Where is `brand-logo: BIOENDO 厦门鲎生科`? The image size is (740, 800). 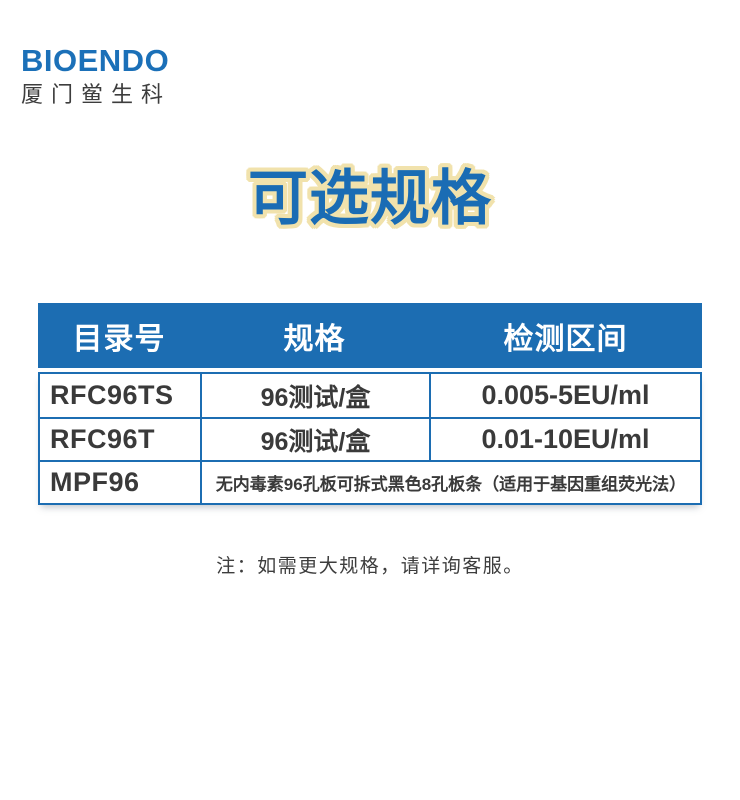
brand-logo: BIOENDO 厦门鲎生科 is located at coordinates (96, 75).